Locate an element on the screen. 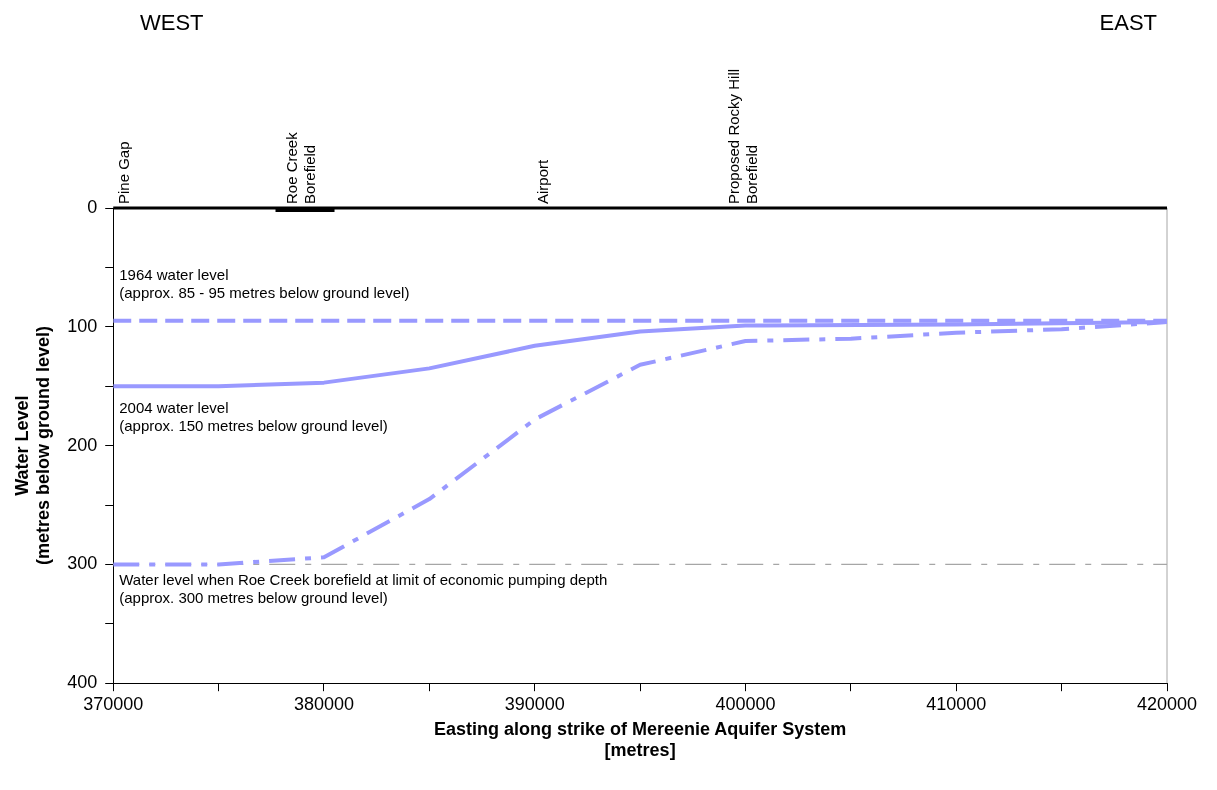 The width and height of the screenshot is (1217, 790). x-axis-title: Easting along strike of Mereenie Aquifer System [metres] is located at coordinates (640, 739).